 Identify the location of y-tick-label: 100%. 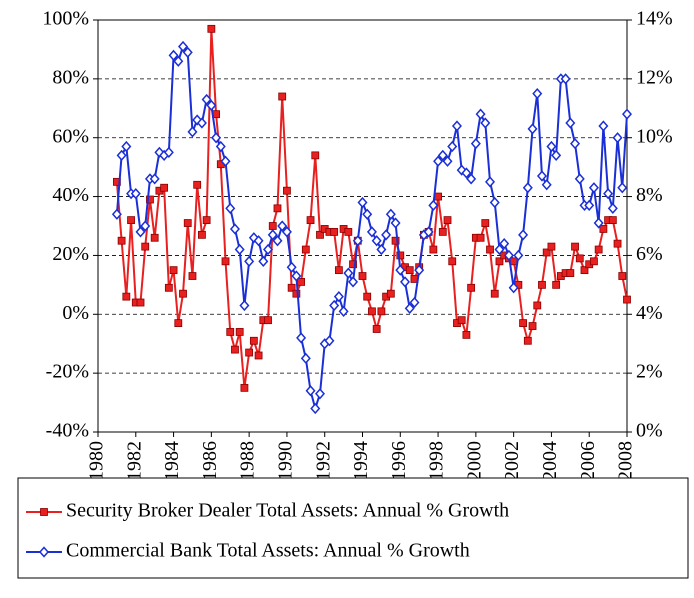
(65, 19).